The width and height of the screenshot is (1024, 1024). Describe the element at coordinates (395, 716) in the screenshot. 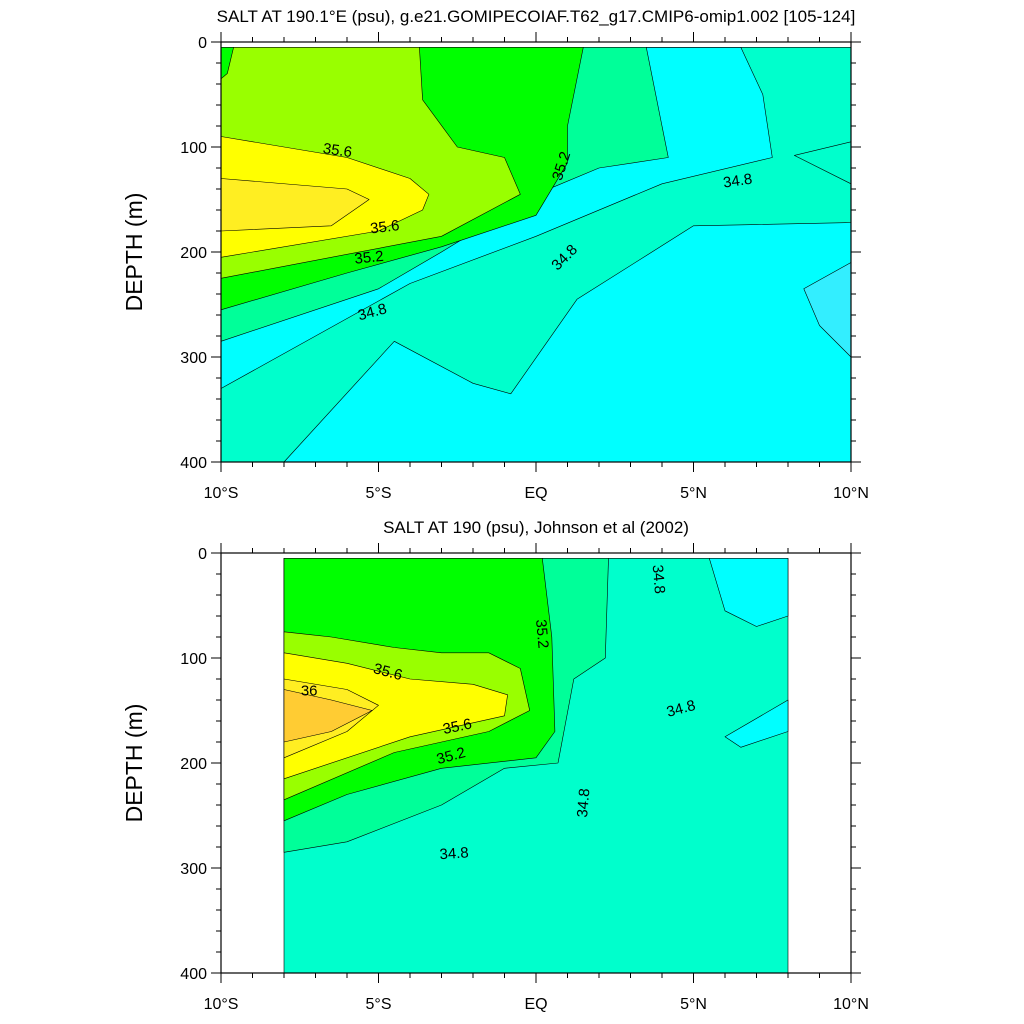

I see `contour-region-35_6_35.8-6` at that location.